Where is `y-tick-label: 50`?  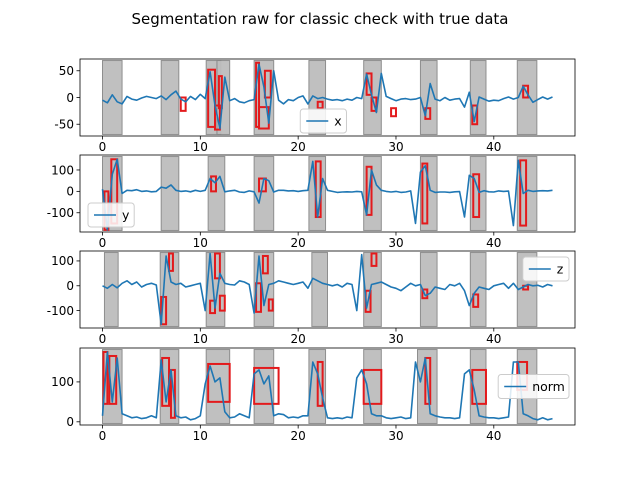
y-tick-label: 50 is located at coordinates (66, 71).